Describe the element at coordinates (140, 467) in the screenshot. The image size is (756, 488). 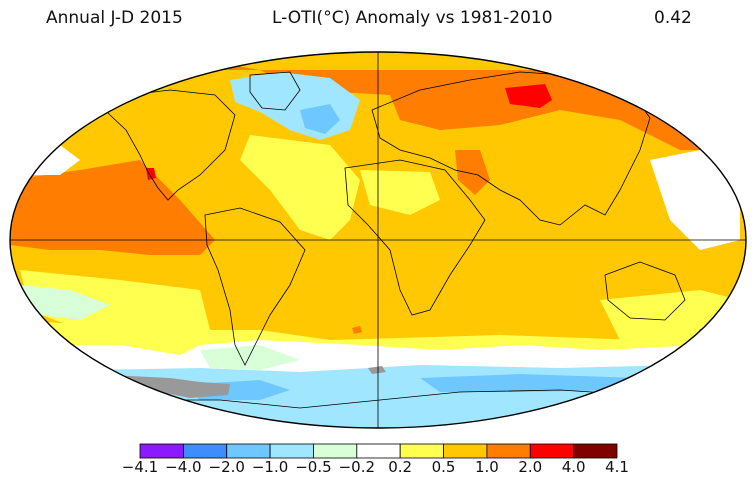
I see `legend-tick-label: −4.1` at that location.